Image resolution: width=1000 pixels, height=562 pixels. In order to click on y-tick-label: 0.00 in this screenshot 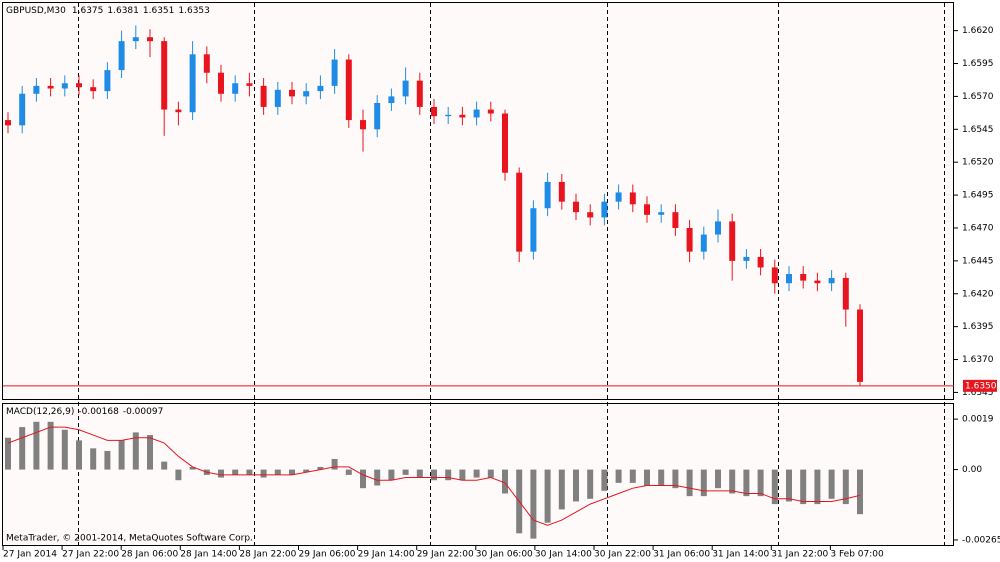, I will do `click(972, 470)`.